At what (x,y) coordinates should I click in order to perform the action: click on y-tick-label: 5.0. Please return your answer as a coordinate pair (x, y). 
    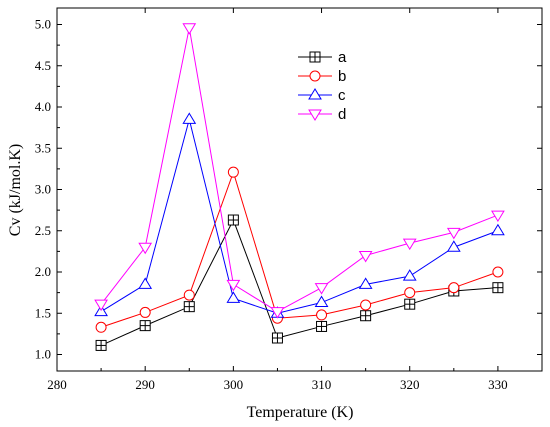
    Looking at the image, I should click on (43, 24).